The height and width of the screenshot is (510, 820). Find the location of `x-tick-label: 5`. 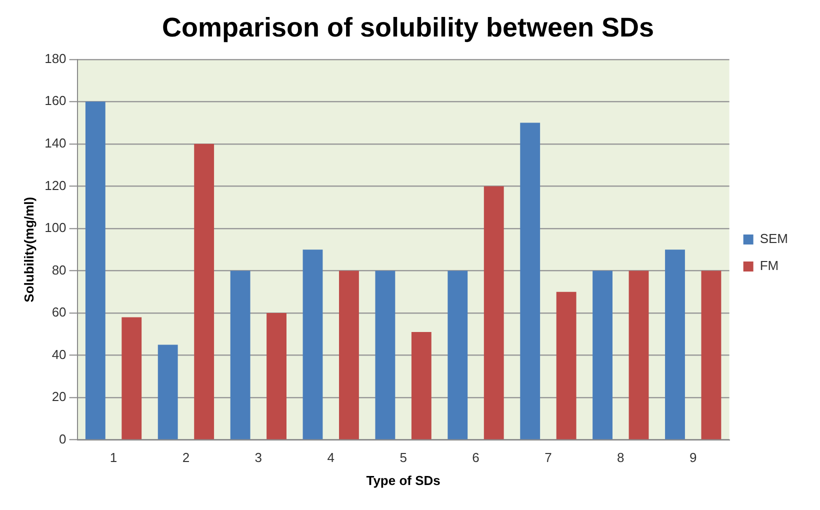

x-tick-label: 5 is located at coordinates (403, 458).